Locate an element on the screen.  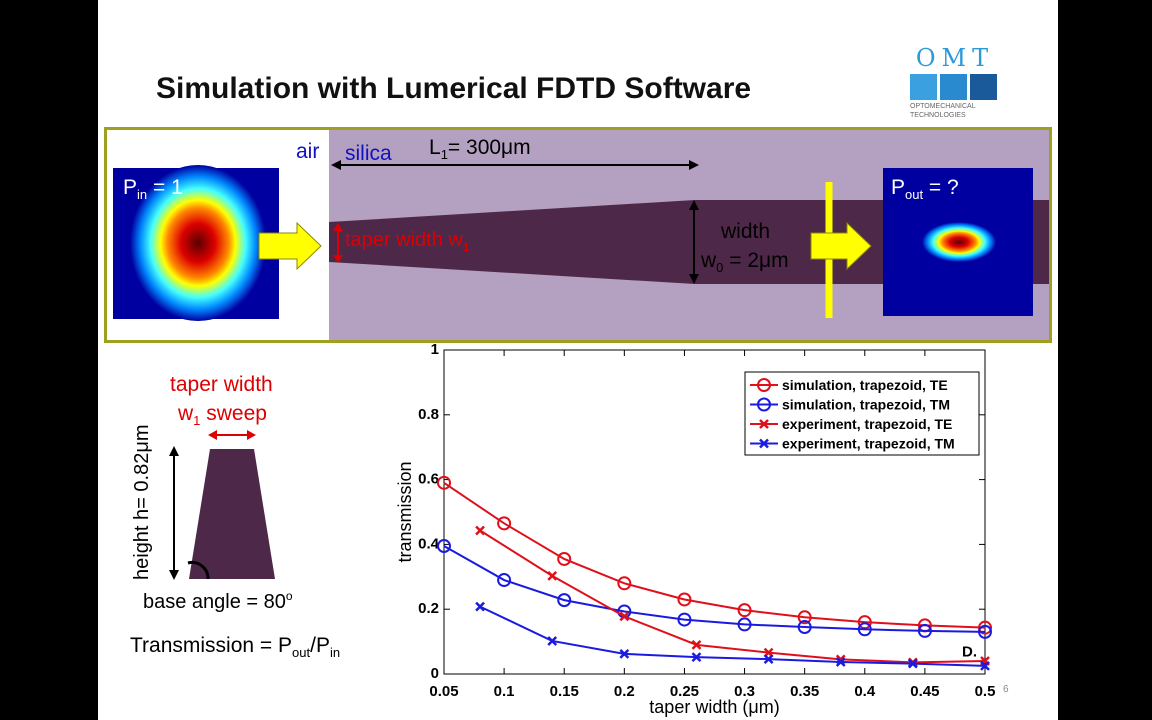
taper-waveguide is located at coordinates (689, 242).